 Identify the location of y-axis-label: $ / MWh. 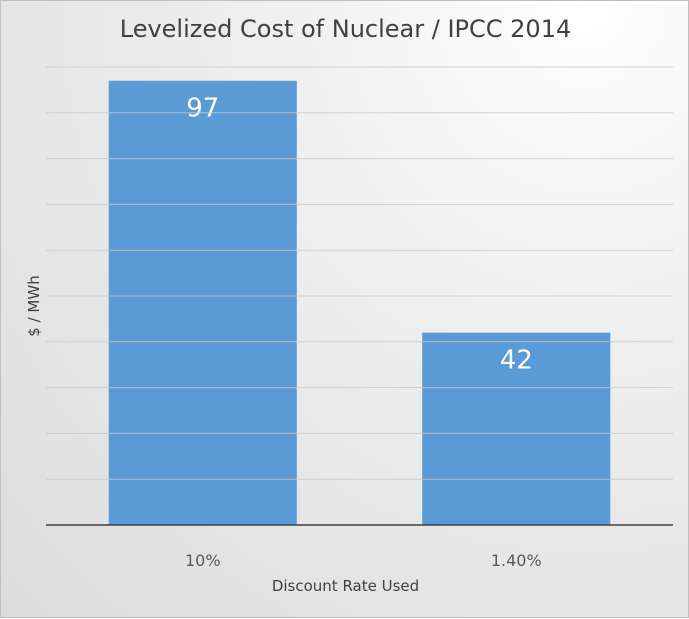
(34, 306).